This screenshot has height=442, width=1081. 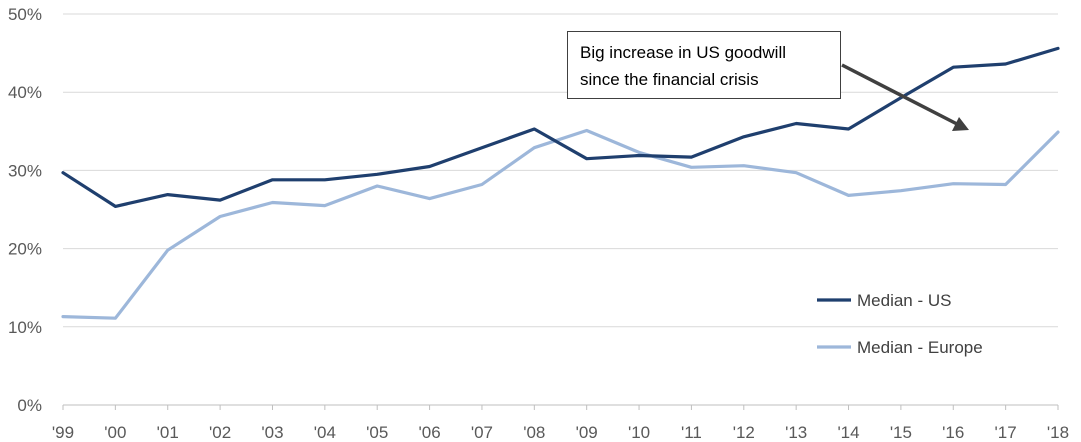 I want to click on x-tick-label: '01, so click(x=168, y=432).